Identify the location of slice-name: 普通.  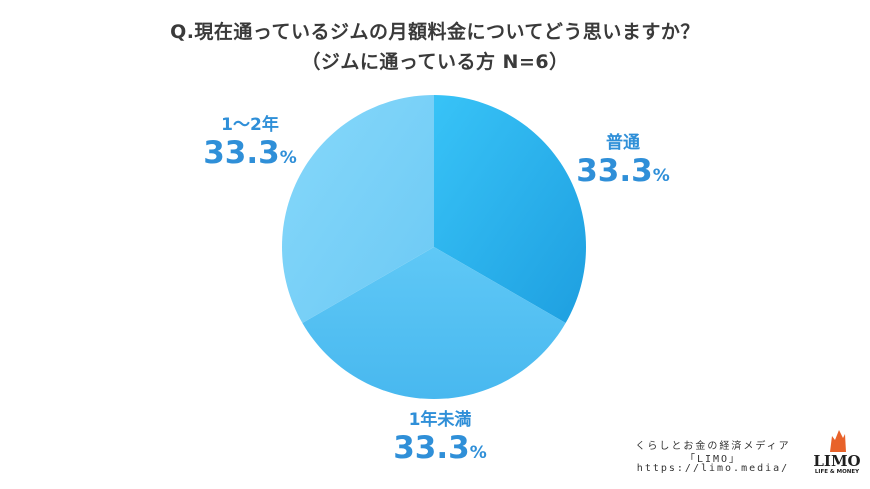
(623, 143).